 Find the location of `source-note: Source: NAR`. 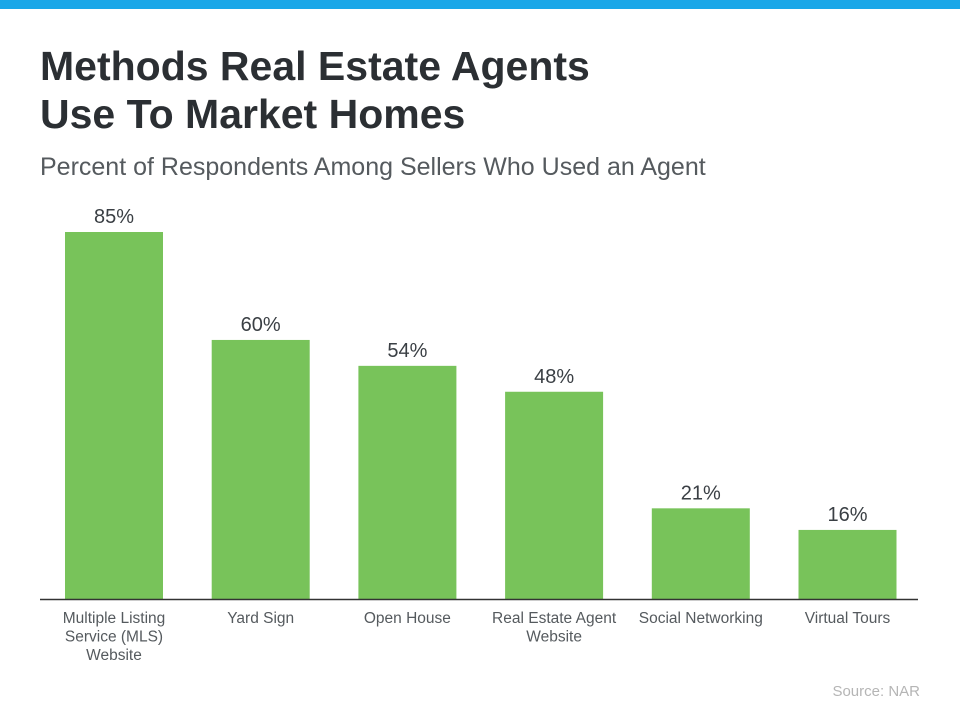

source-note: Source: NAR is located at coordinates (876, 691).